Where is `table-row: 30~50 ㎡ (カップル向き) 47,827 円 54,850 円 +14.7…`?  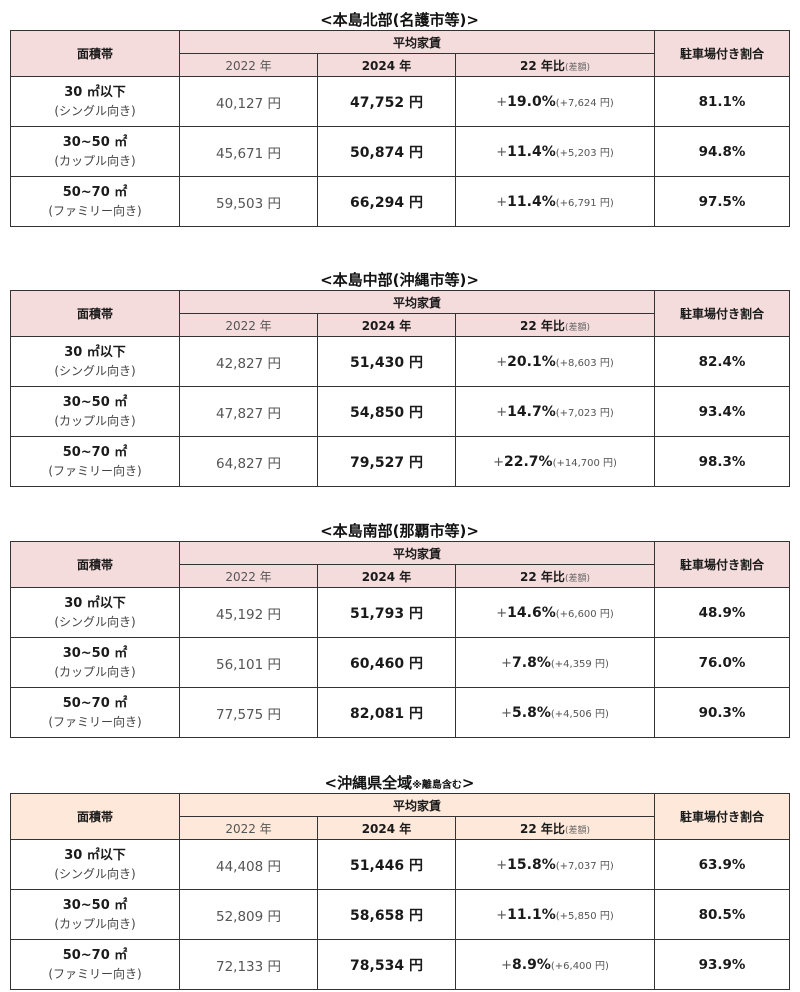
table-row: 30~50 ㎡ (カップル向き) 47,827 円 54,850 円 +14.7… is located at coordinates (400, 411).